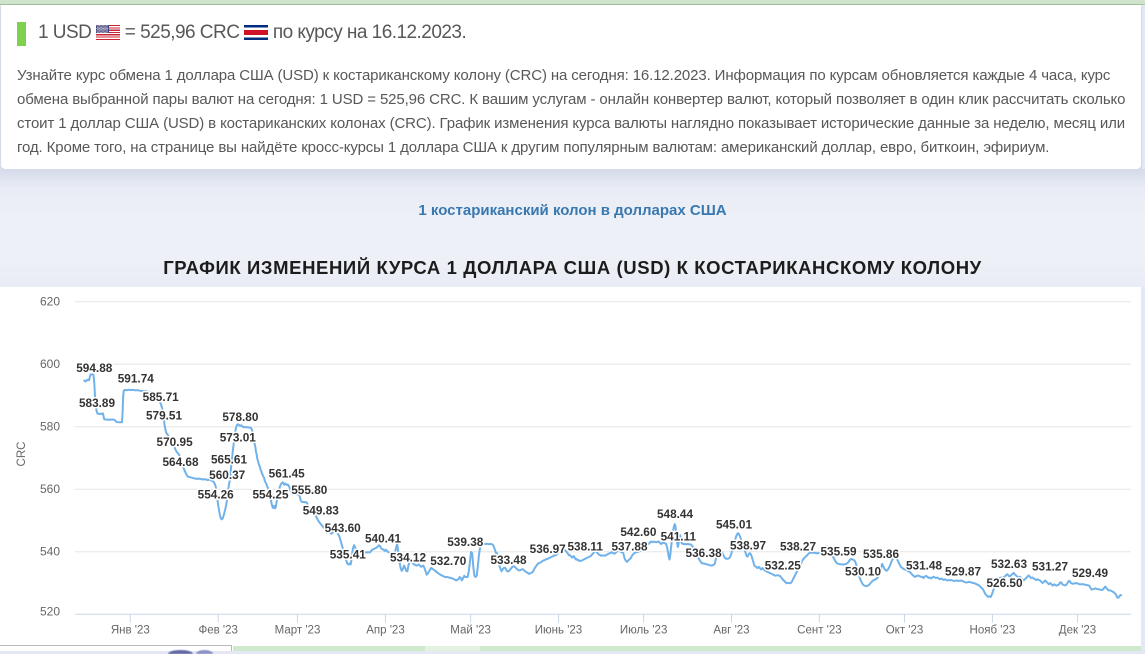 The height and width of the screenshot is (654, 1145). What do you see at coordinates (217, 631) in the screenshot?
I see `svg-text: Фев '23` at bounding box center [217, 631].